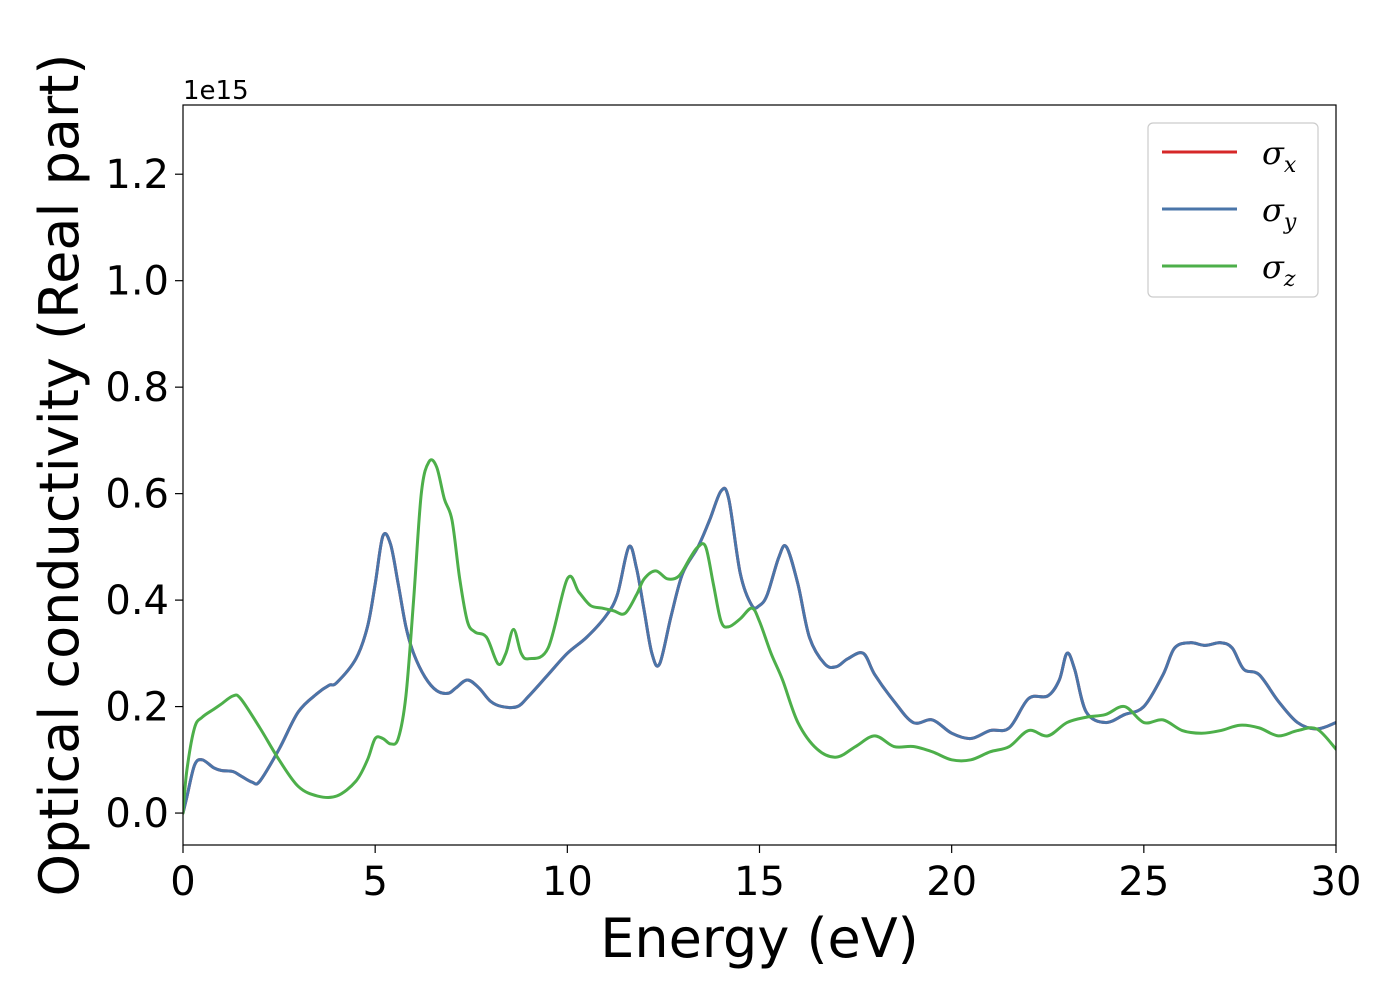  Describe the element at coordinates (759, 882) in the screenshot. I see `x-tick-label: 15` at that location.